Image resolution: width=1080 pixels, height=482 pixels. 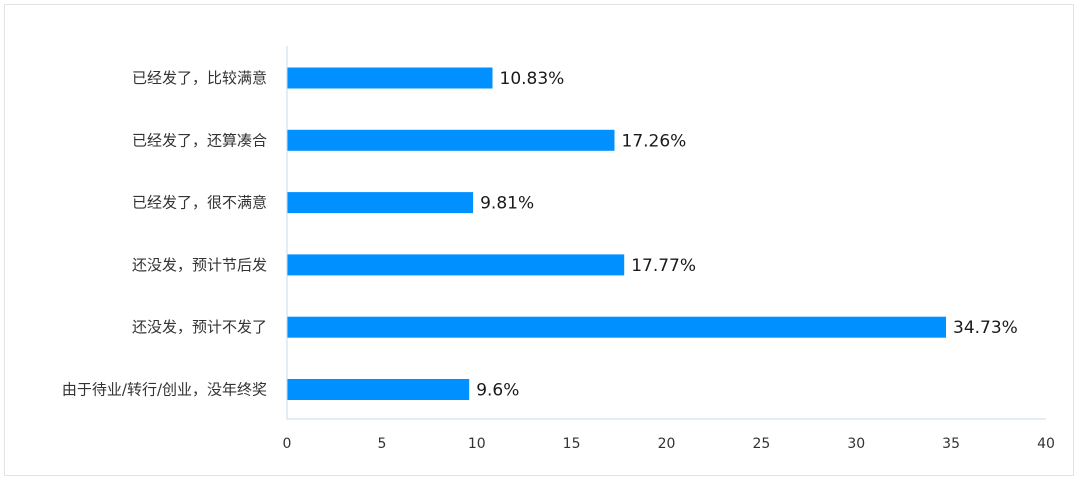 I want to click on x-tick-label-5: 25, so click(x=761, y=444).